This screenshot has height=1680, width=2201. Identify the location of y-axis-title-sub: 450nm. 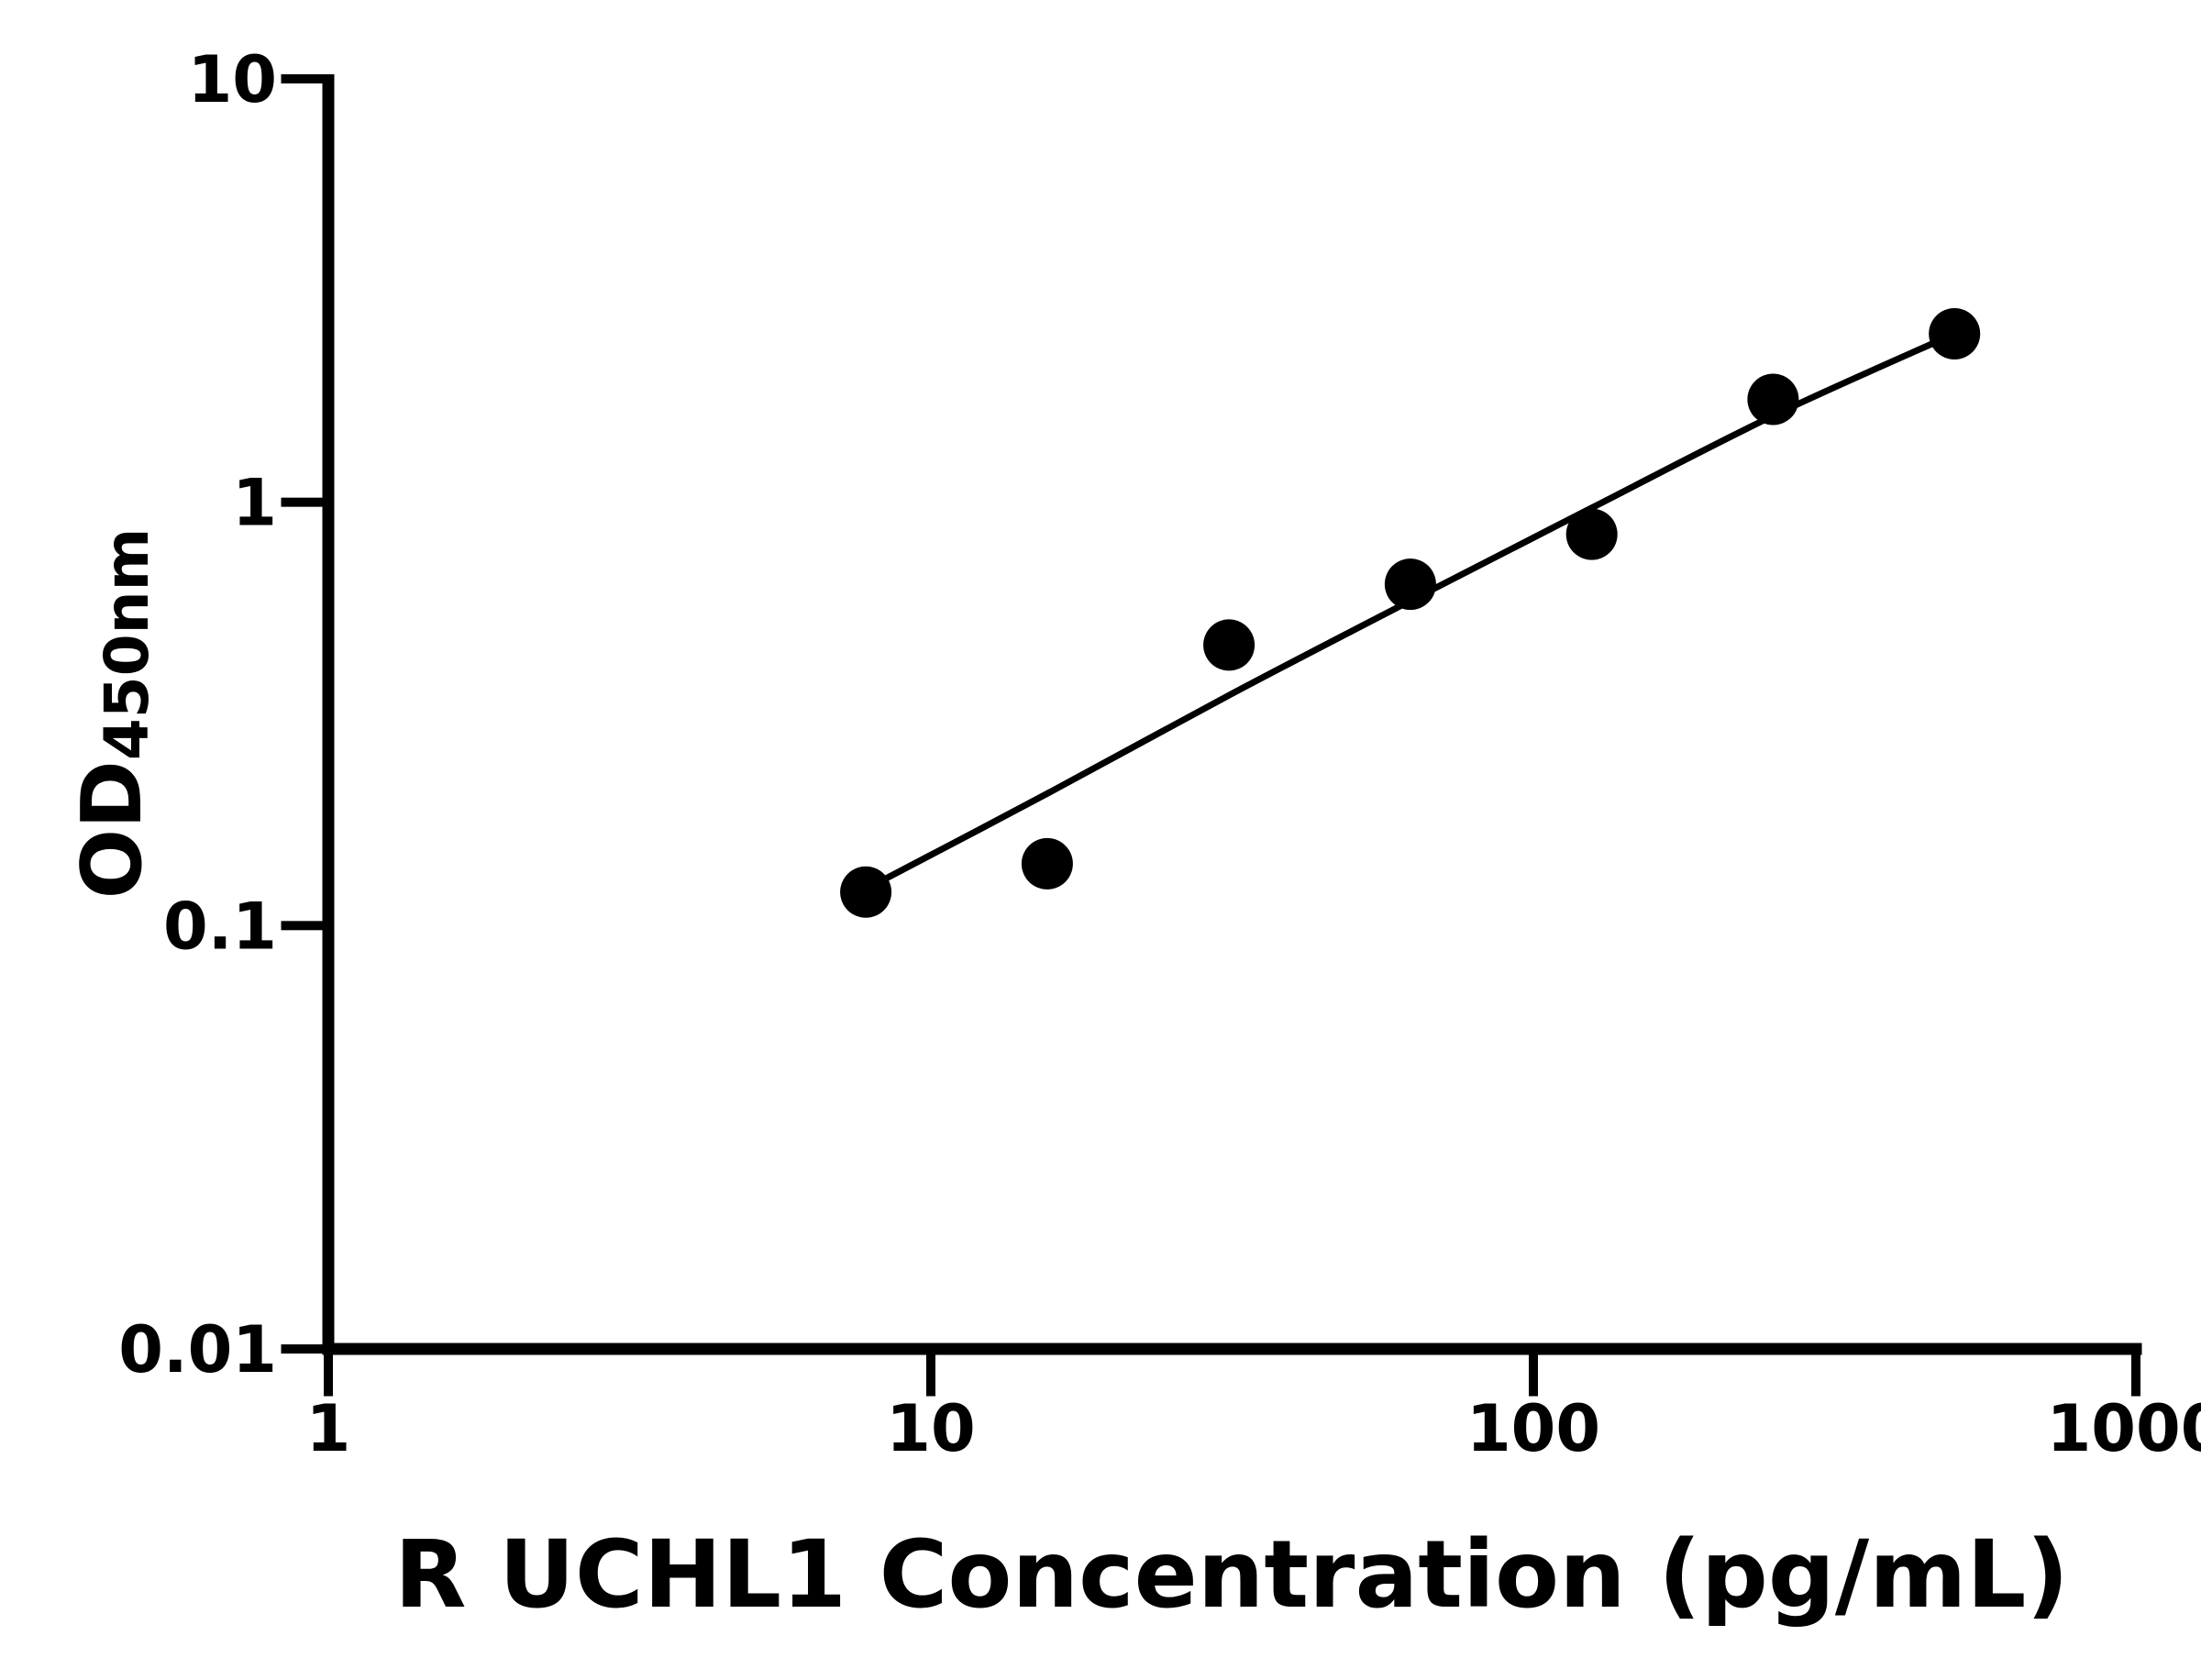
(127, 644).